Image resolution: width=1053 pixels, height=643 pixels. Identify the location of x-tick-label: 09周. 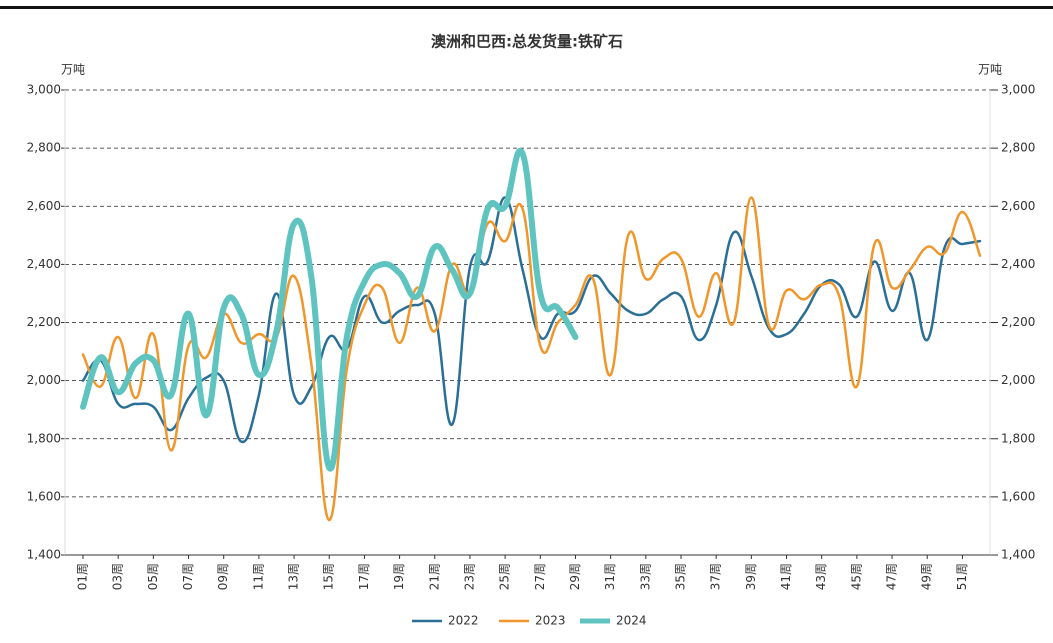
(223, 576).